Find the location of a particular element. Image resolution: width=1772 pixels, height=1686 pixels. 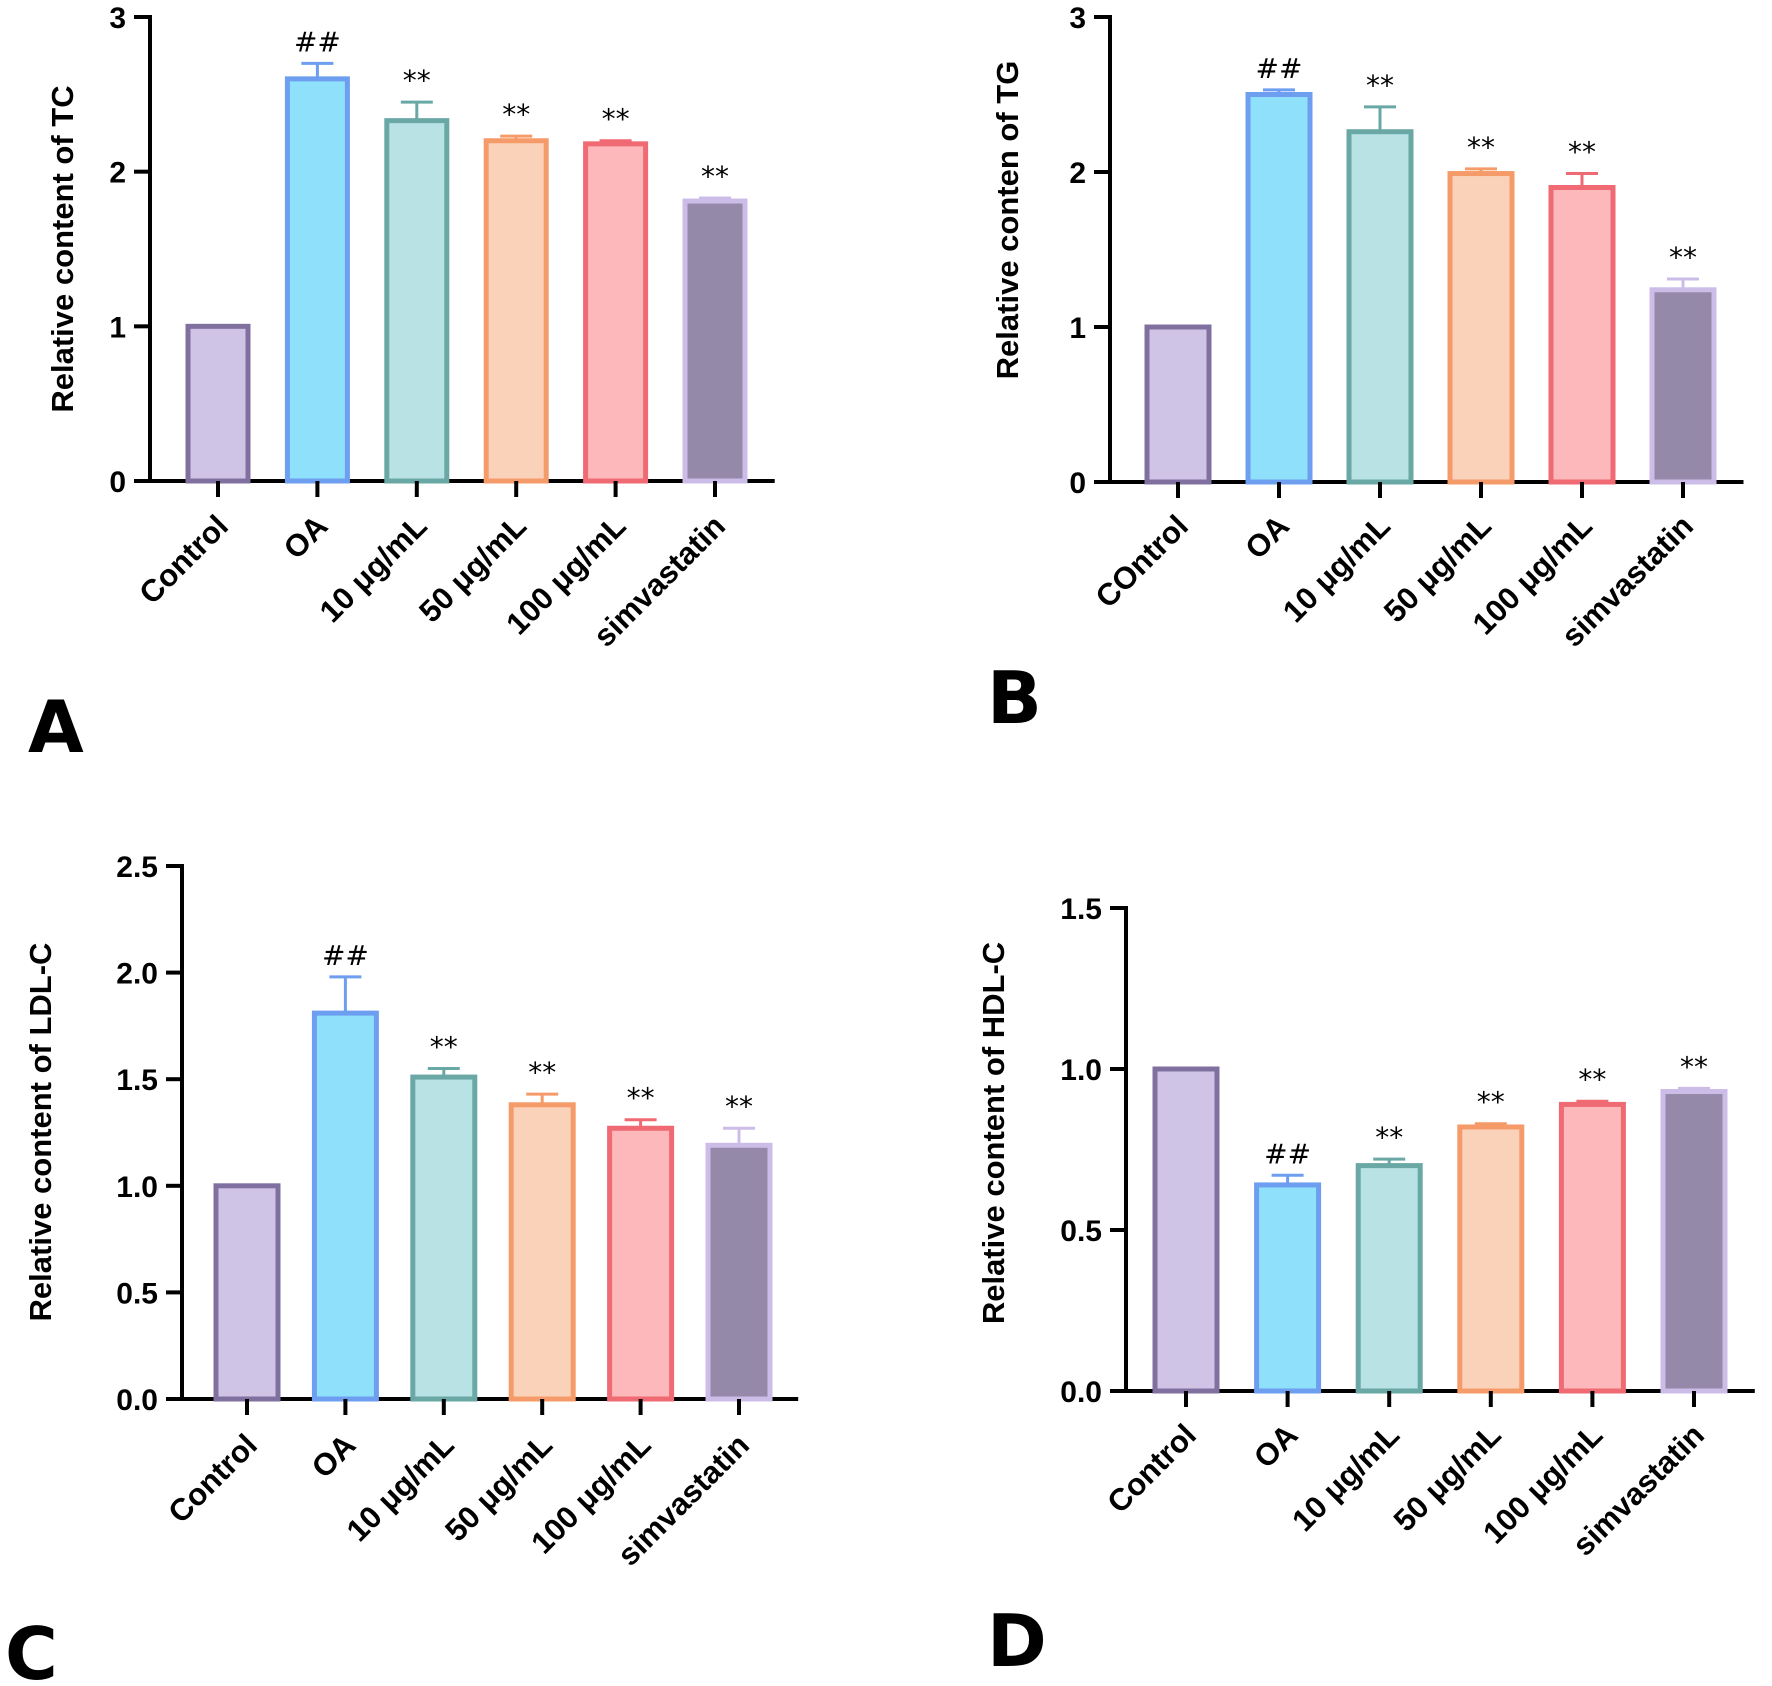

y-axis-title: Relative content of HDL-C is located at coordinates (993, 1133).